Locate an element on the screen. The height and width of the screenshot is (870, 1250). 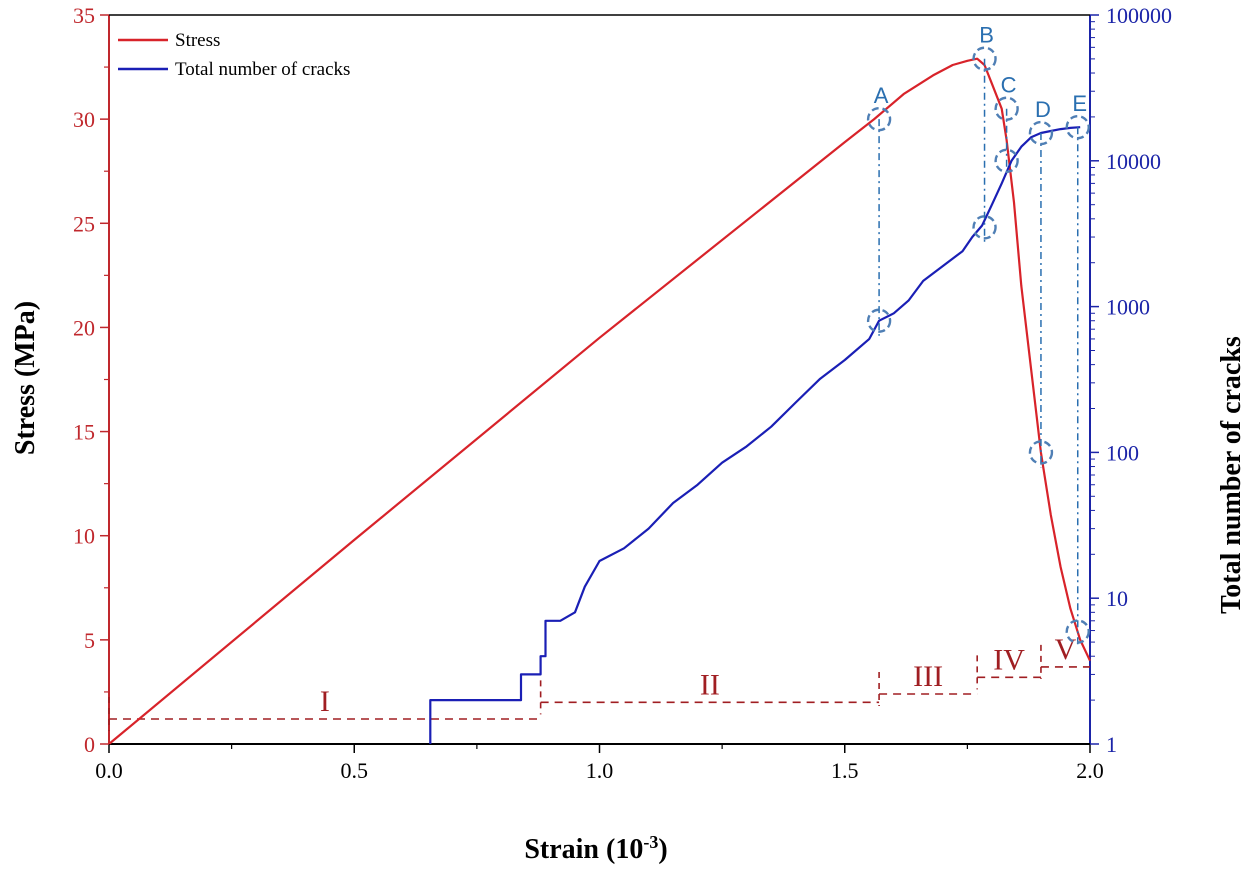
y-left-tick-label: 30 is located at coordinates (84, 119).